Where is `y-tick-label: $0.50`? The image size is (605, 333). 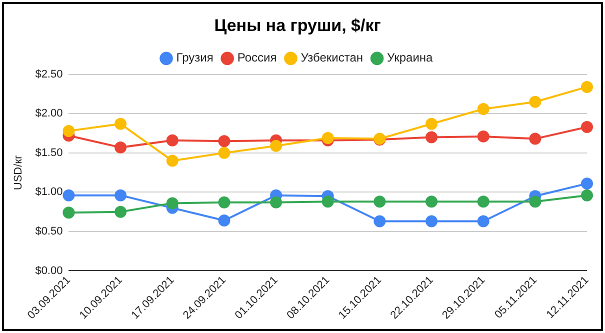 y-tick-label: $0.50 is located at coordinates (49, 232).